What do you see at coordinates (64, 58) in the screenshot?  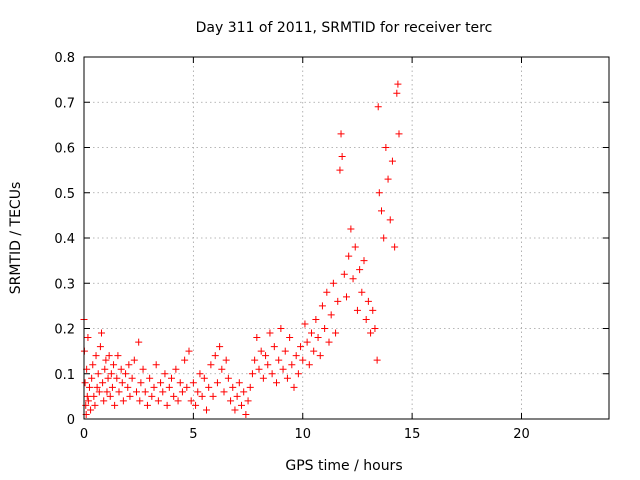 I see `y-tick-label: 0.8` at bounding box center [64, 58].